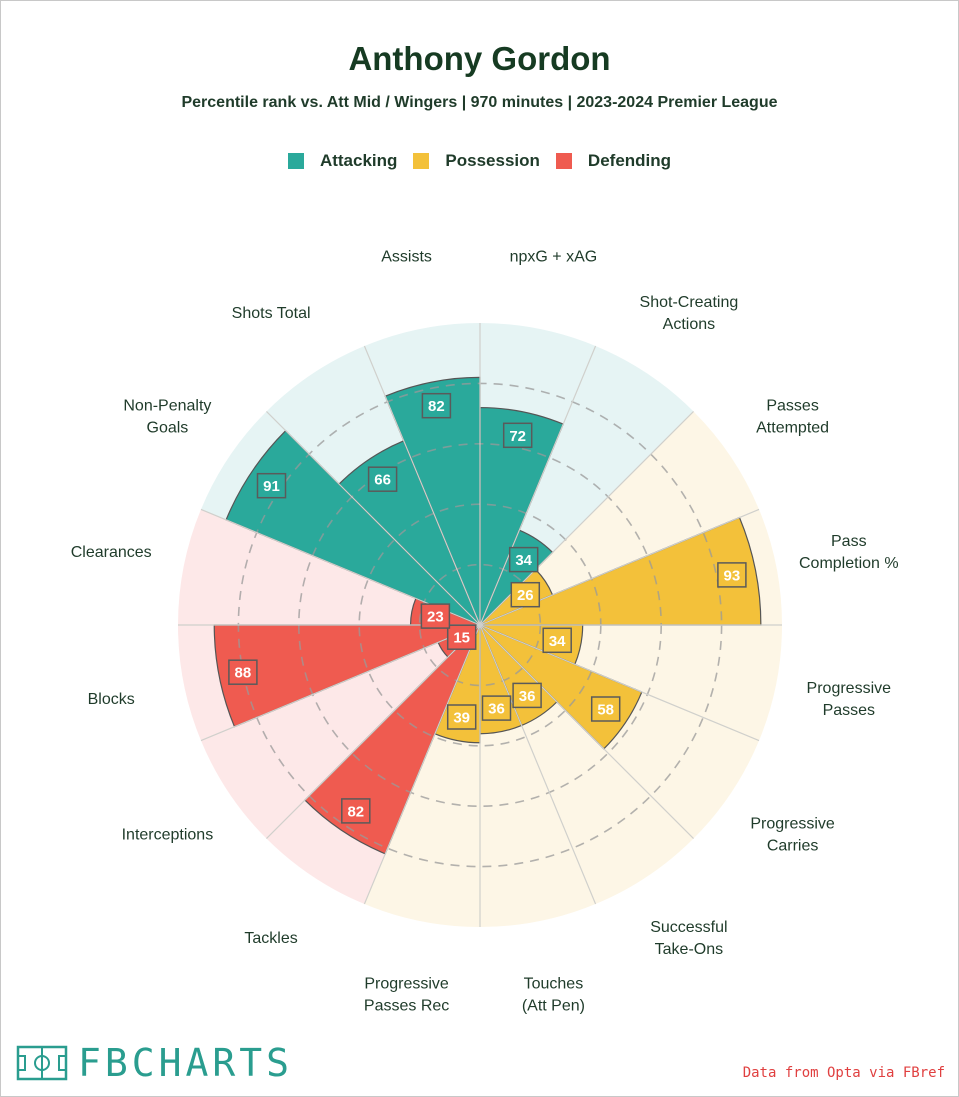  I want to click on value-text: 91, so click(271, 486).